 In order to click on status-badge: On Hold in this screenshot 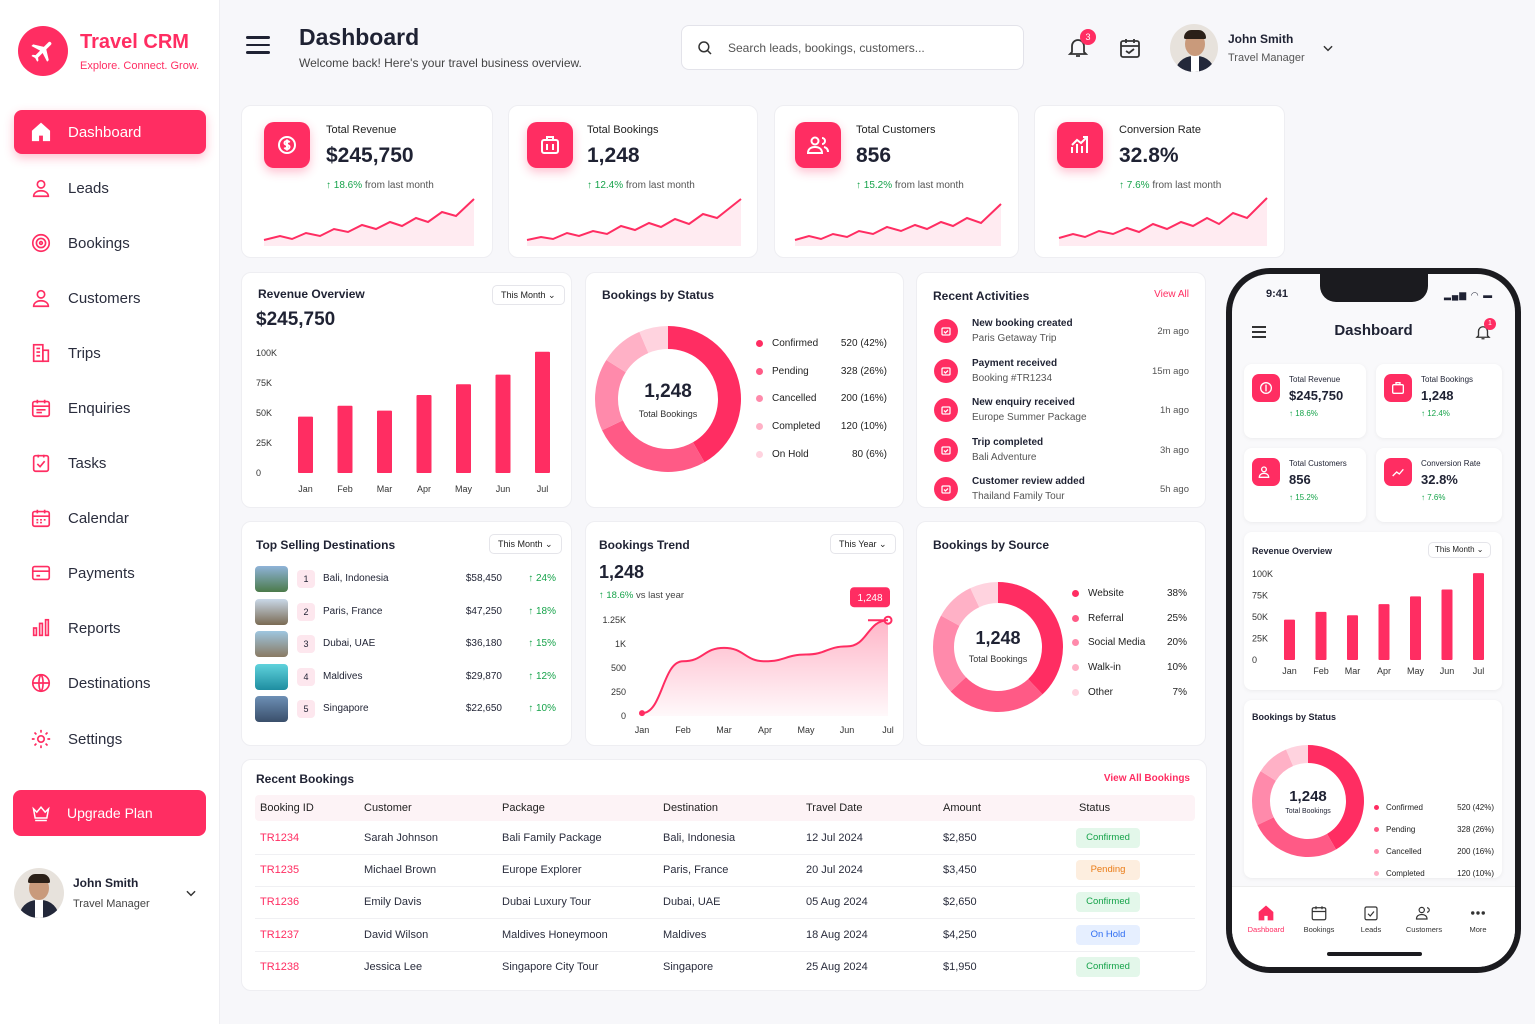, I will do `click(1108, 934)`.